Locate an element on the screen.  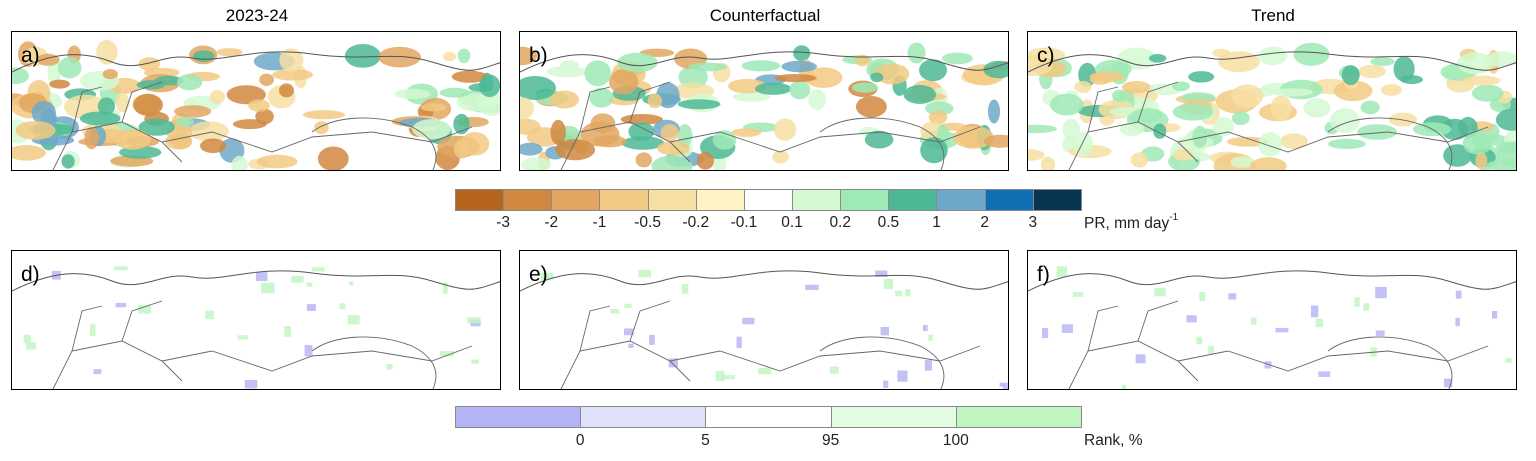
panel-b-map: b) is located at coordinates (764, 101).